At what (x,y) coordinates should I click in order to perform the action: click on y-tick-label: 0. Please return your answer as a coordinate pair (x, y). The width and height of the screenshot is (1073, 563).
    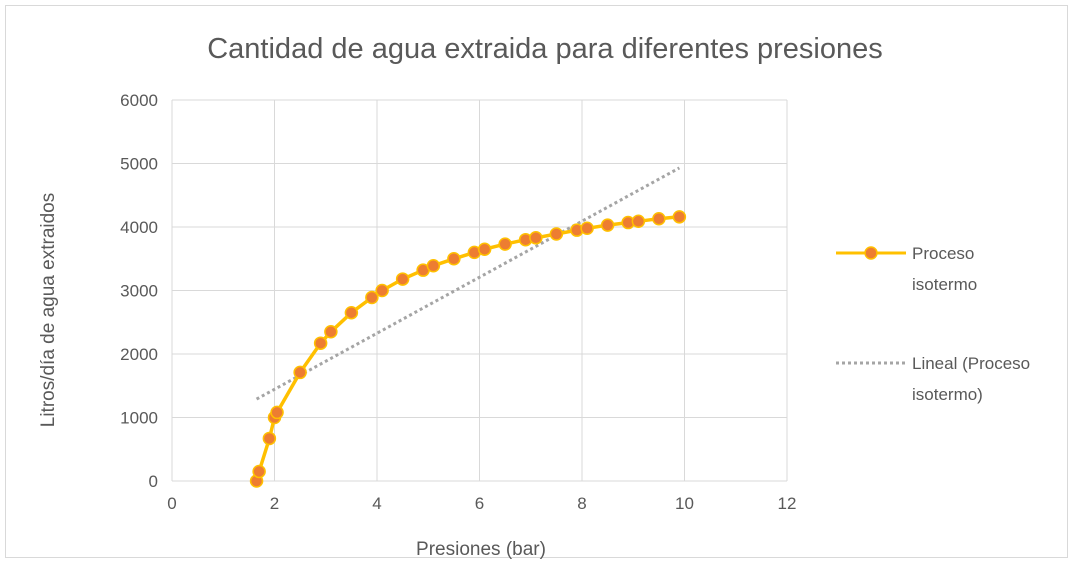
    Looking at the image, I should click on (153, 481).